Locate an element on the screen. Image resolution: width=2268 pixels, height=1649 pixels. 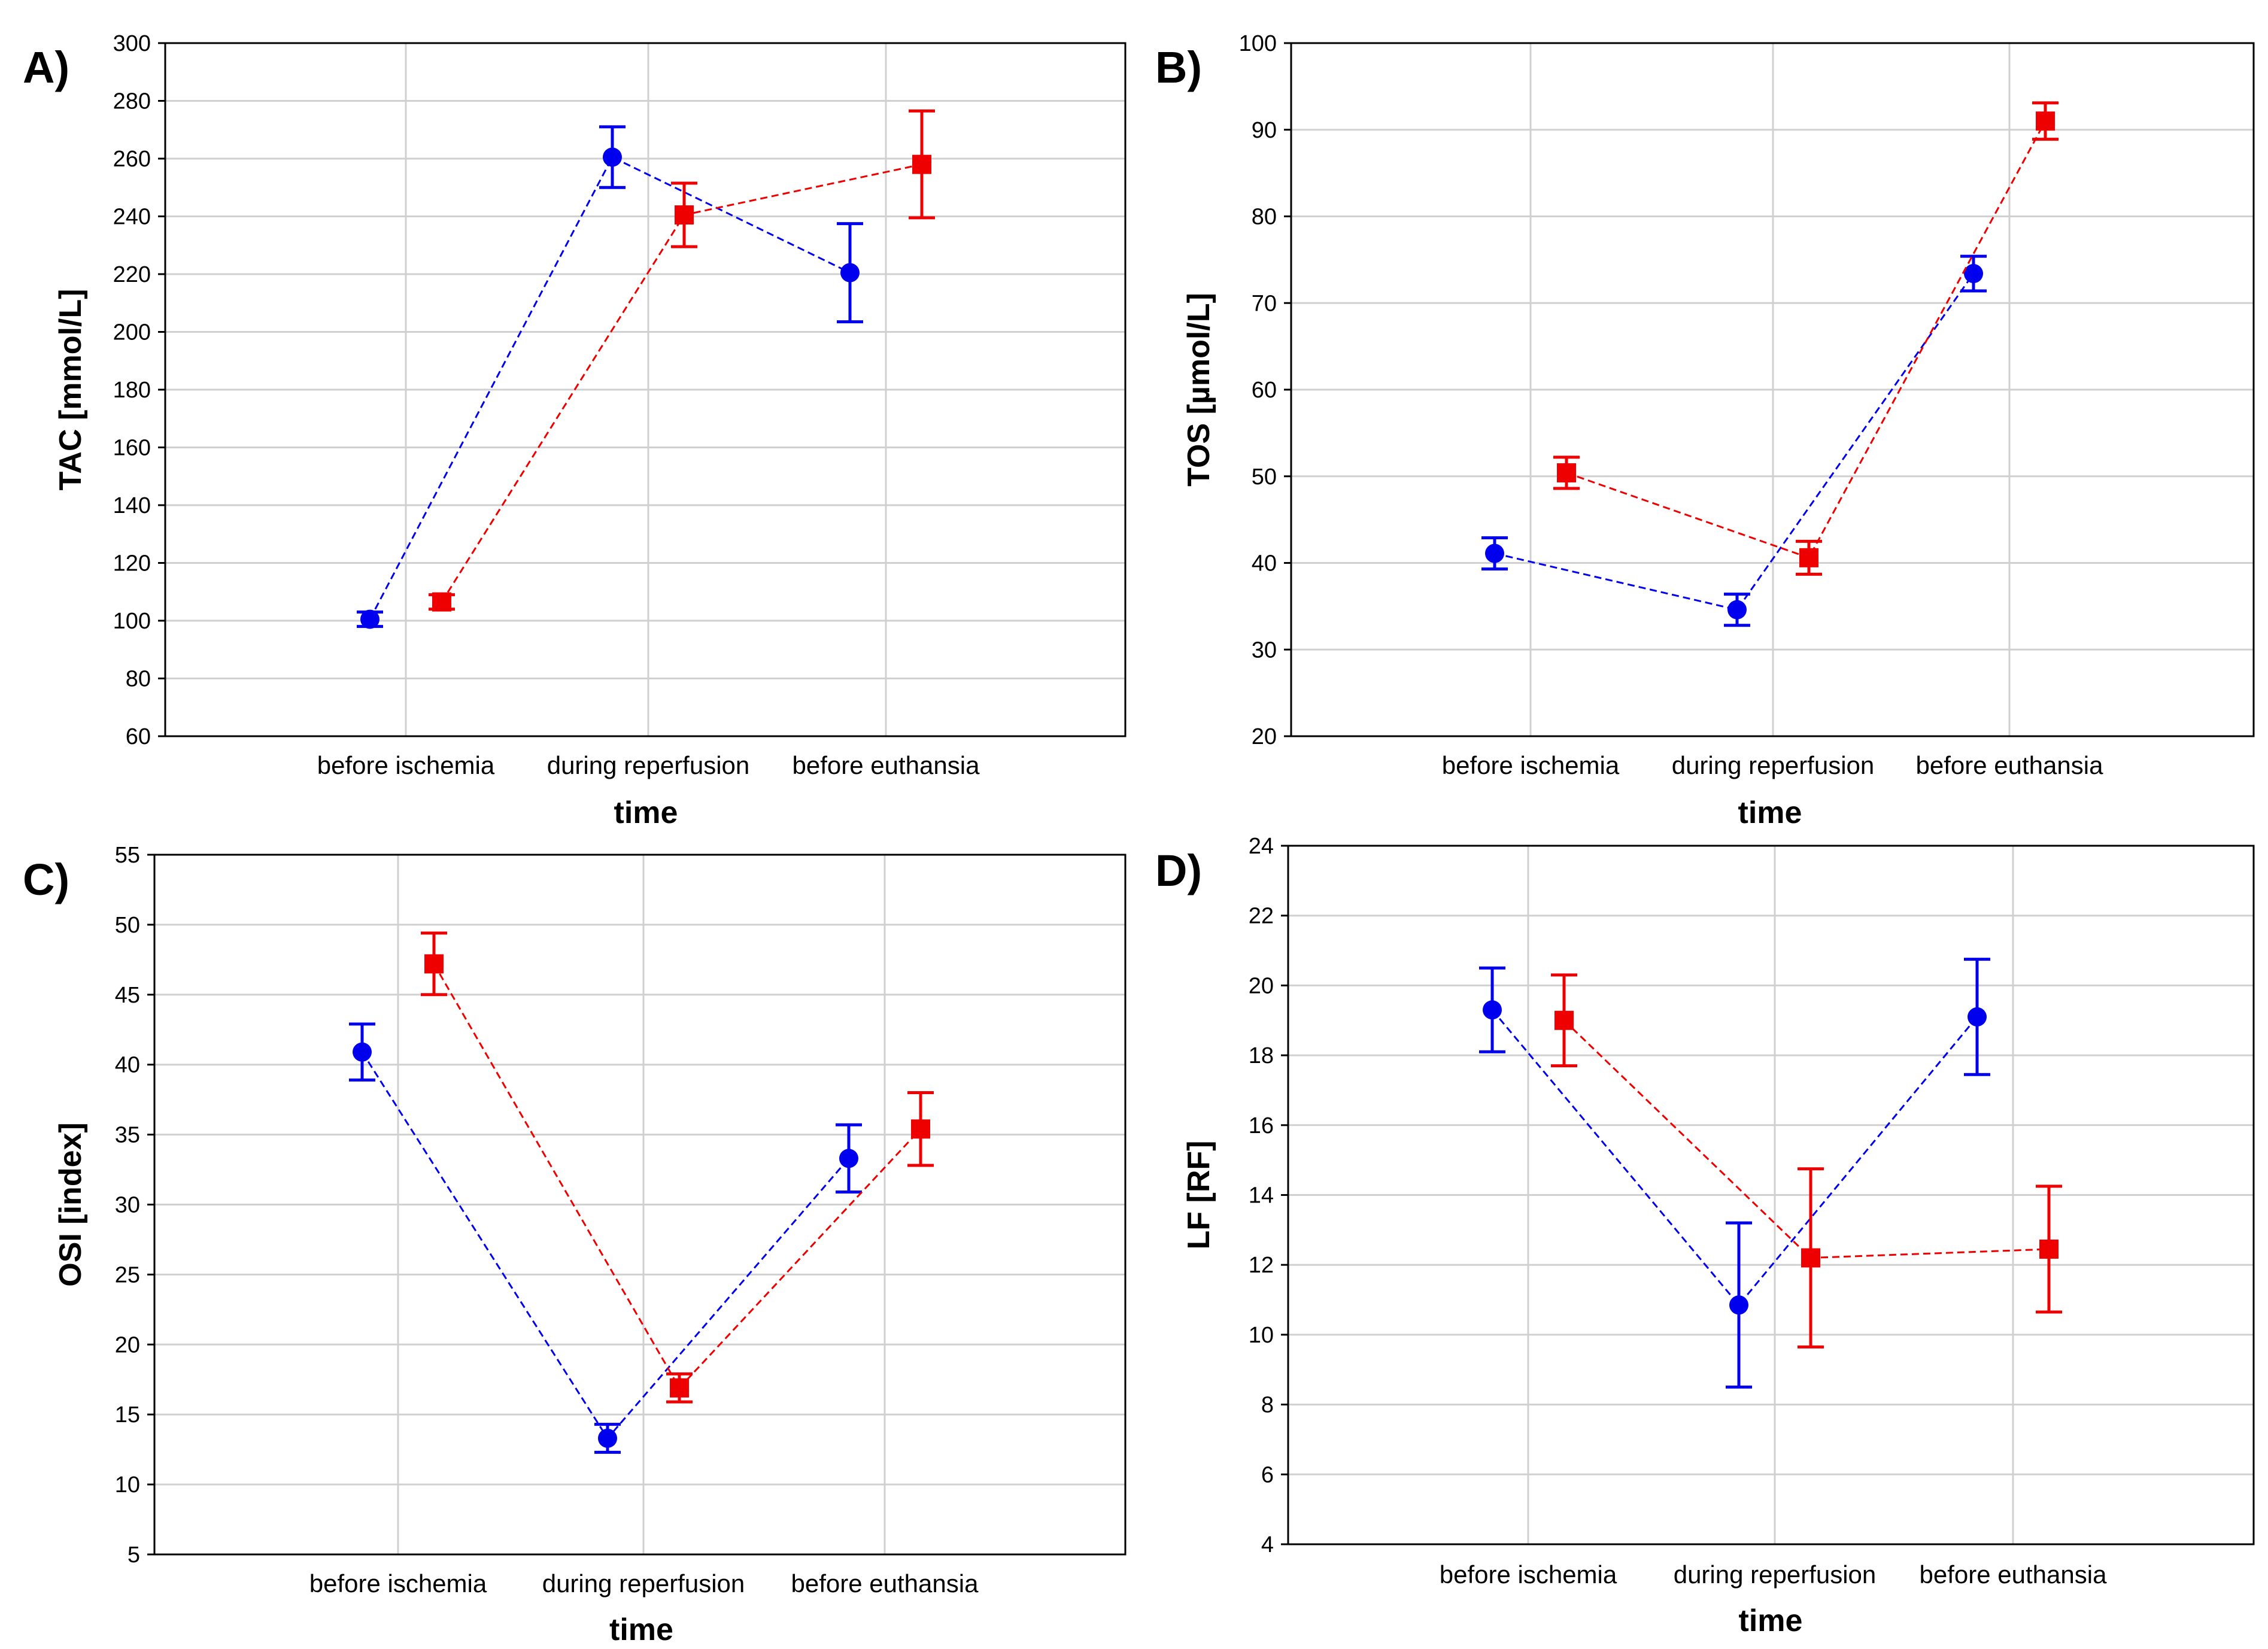
y-tick-label: 180 is located at coordinates (132, 390).